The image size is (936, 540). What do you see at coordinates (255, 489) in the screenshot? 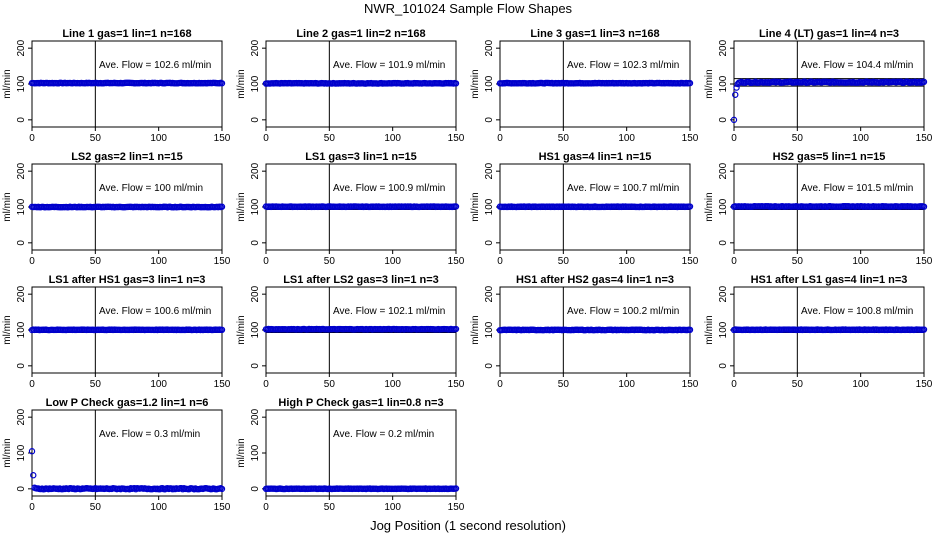
I see `panel-14-y-tick-label: 0` at bounding box center [255, 489].